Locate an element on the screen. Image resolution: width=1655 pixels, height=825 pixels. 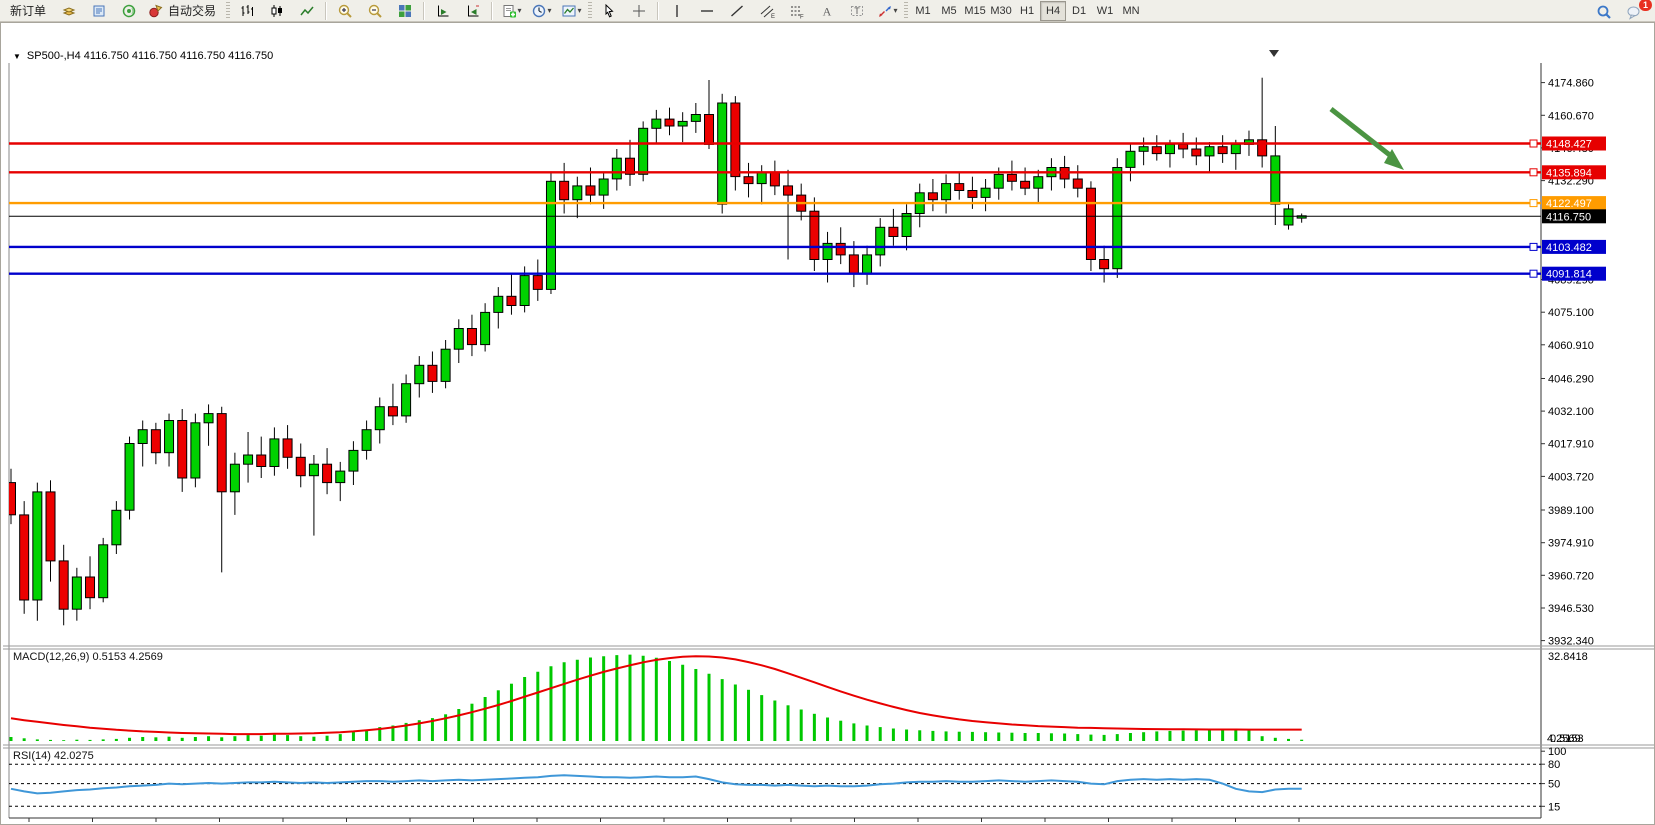
text-label-button: T is located at coordinates (857, 11).